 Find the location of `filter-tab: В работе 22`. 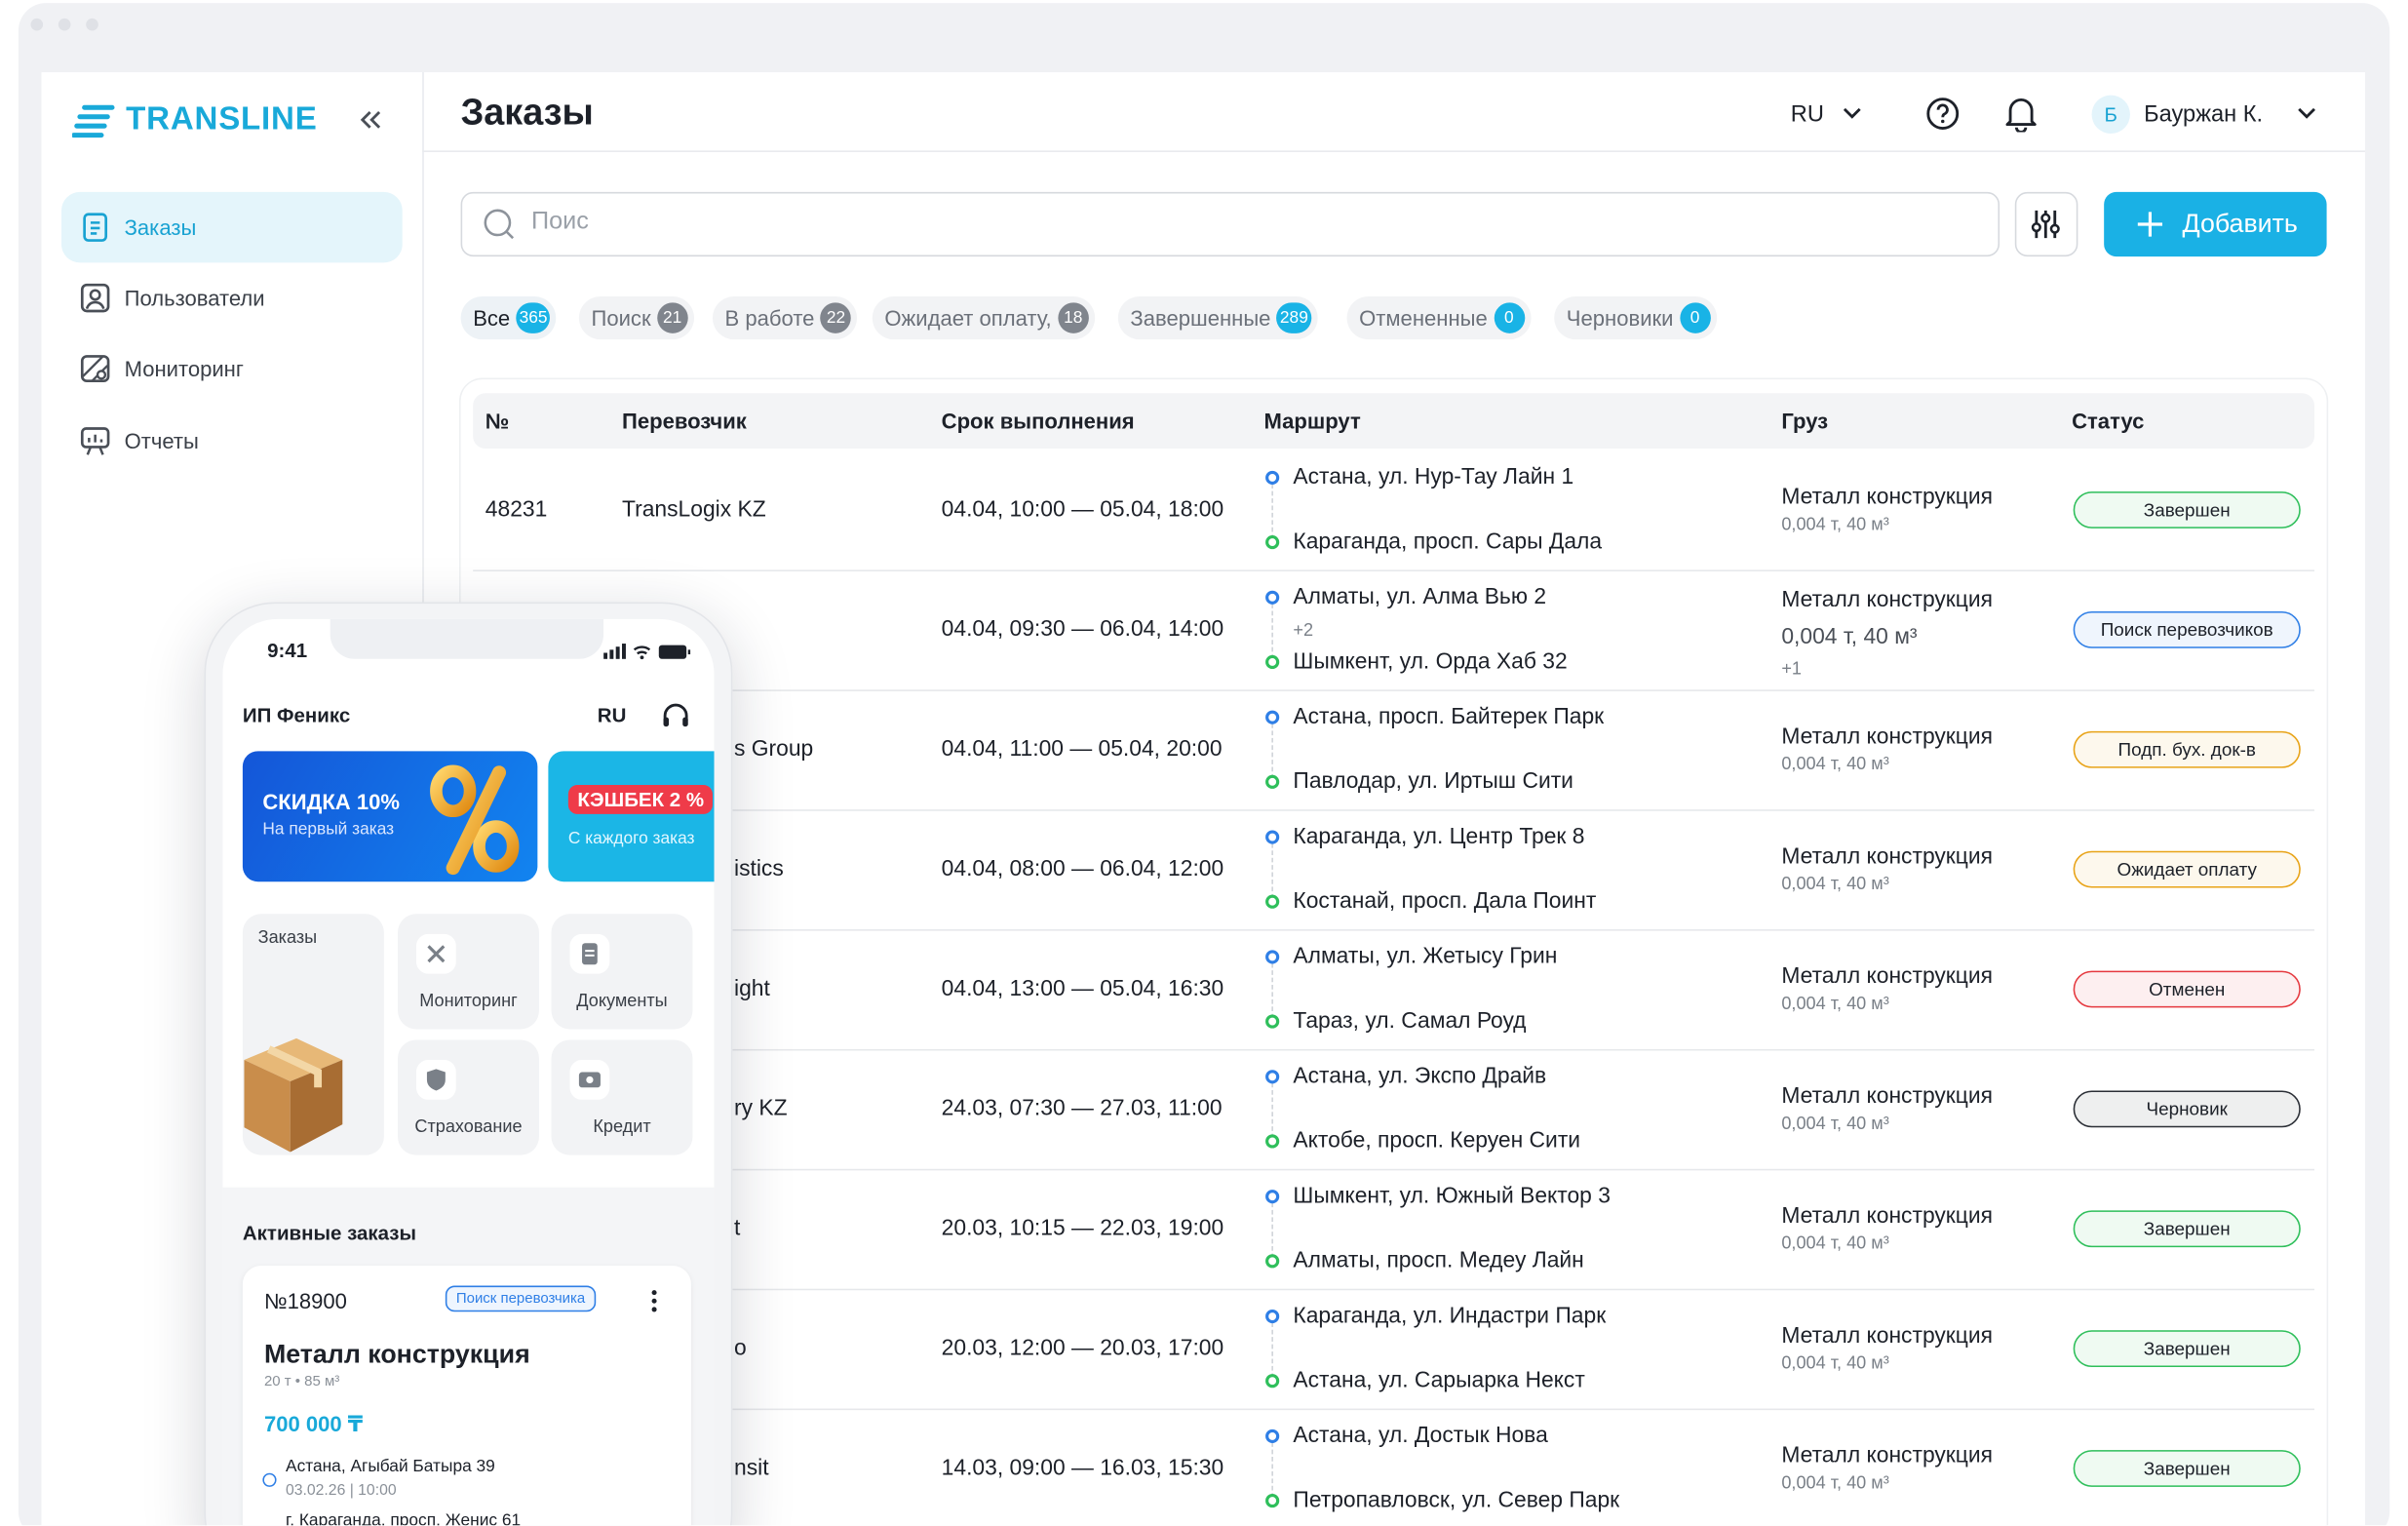

filter-tab: В работе 22 is located at coordinates (785, 318).